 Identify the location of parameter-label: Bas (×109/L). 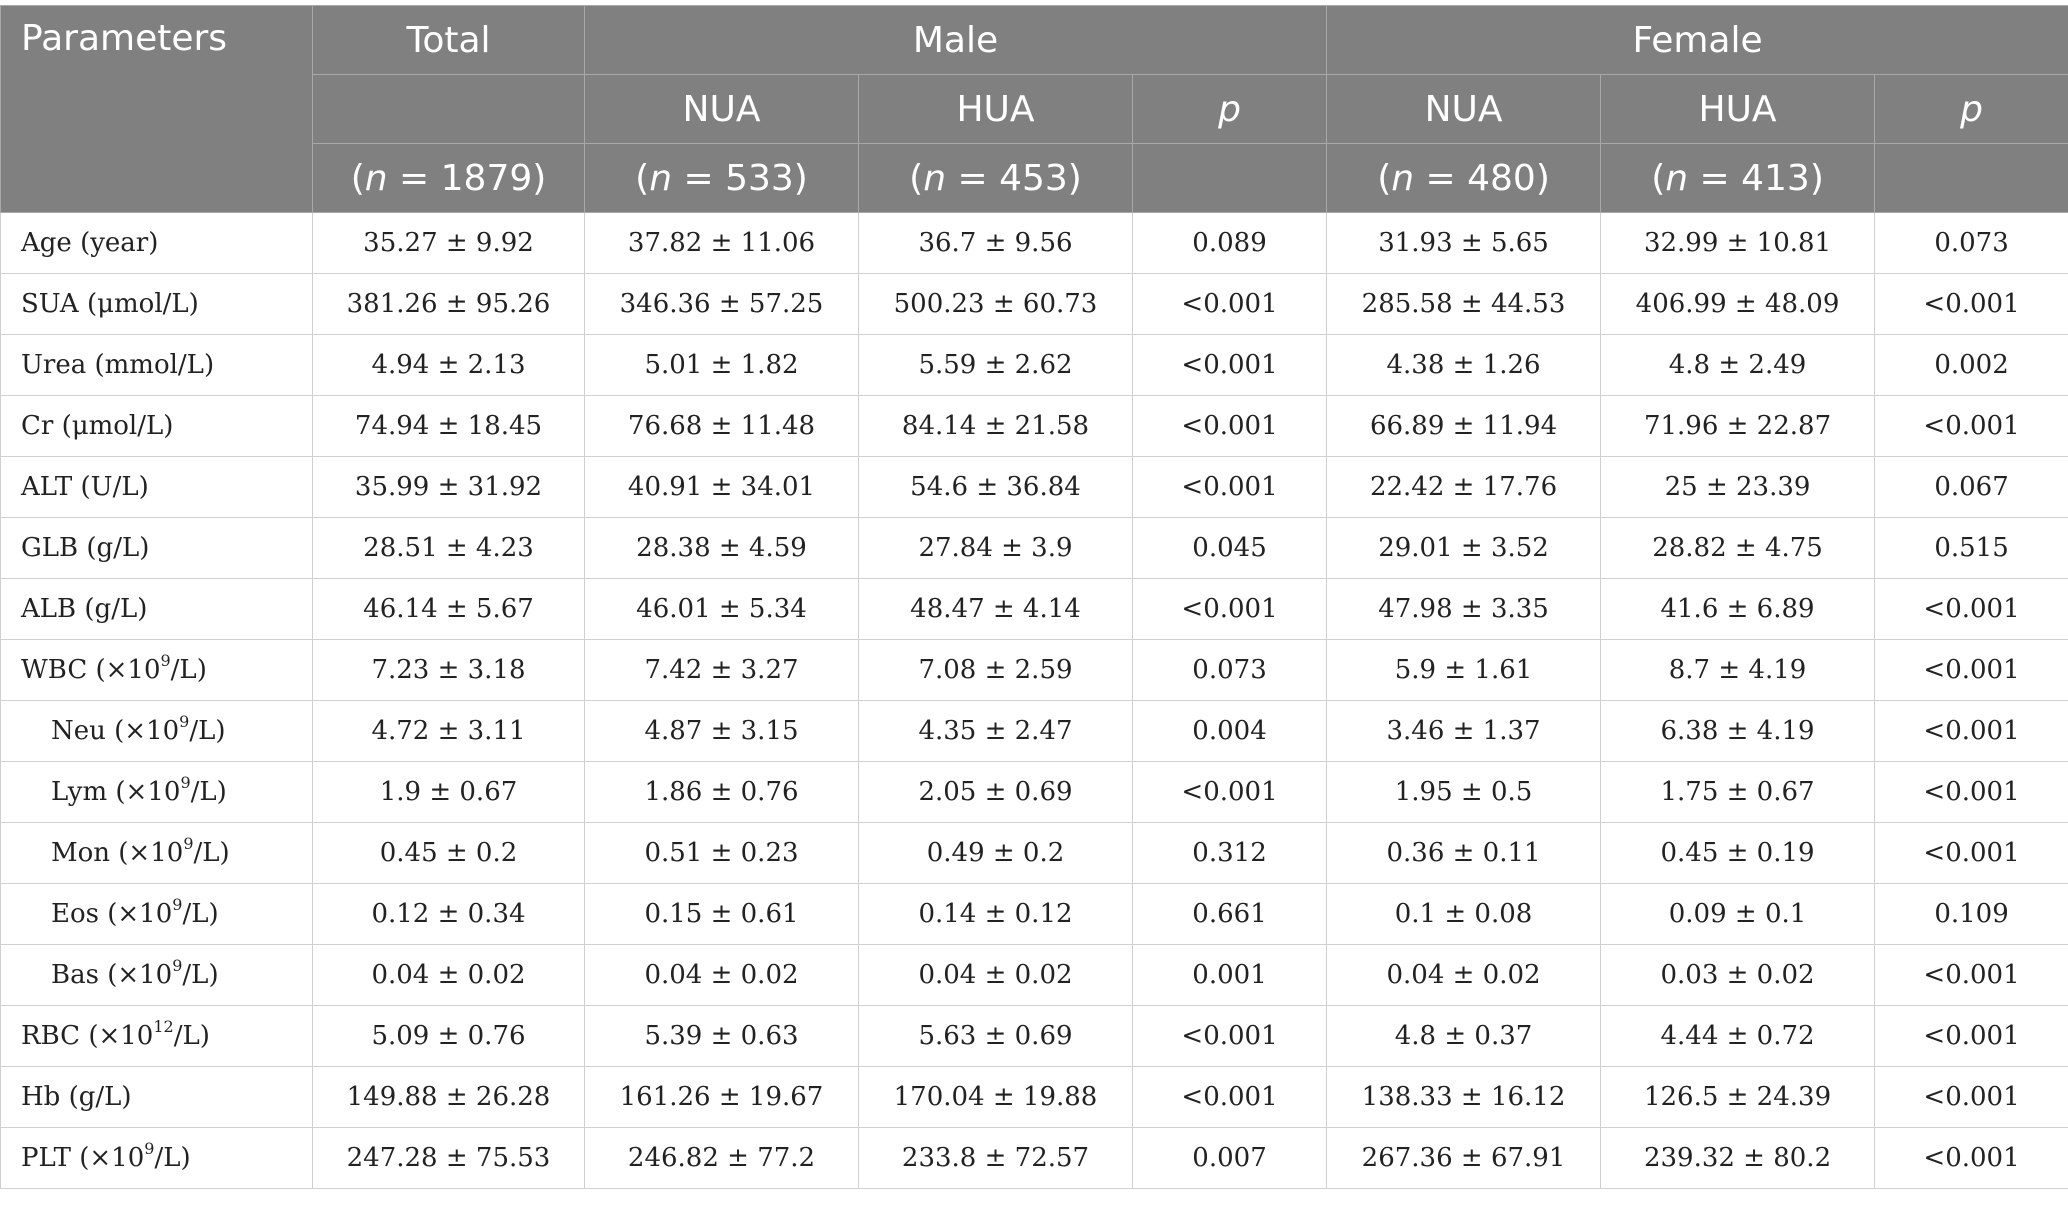
(156, 975).